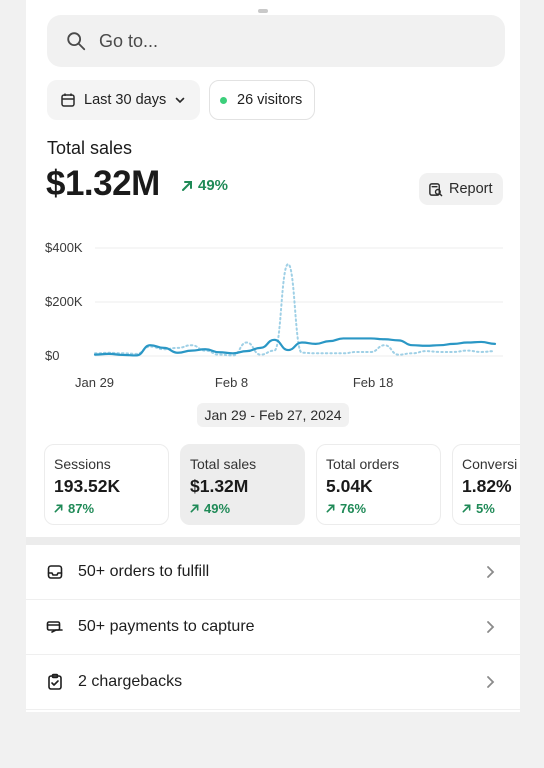 Image resolution: width=544 pixels, height=768 pixels. Describe the element at coordinates (273, 541) in the screenshot. I see `section-divider` at that location.